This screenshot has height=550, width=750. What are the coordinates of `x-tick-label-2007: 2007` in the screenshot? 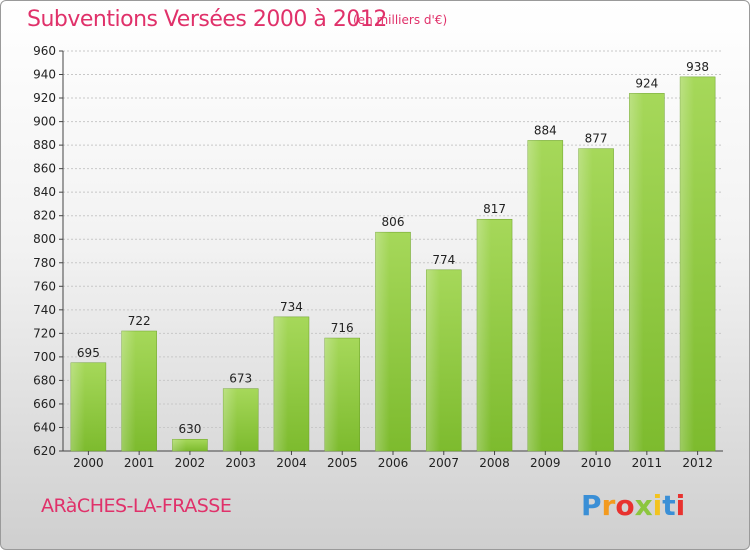 It's located at (443, 463).